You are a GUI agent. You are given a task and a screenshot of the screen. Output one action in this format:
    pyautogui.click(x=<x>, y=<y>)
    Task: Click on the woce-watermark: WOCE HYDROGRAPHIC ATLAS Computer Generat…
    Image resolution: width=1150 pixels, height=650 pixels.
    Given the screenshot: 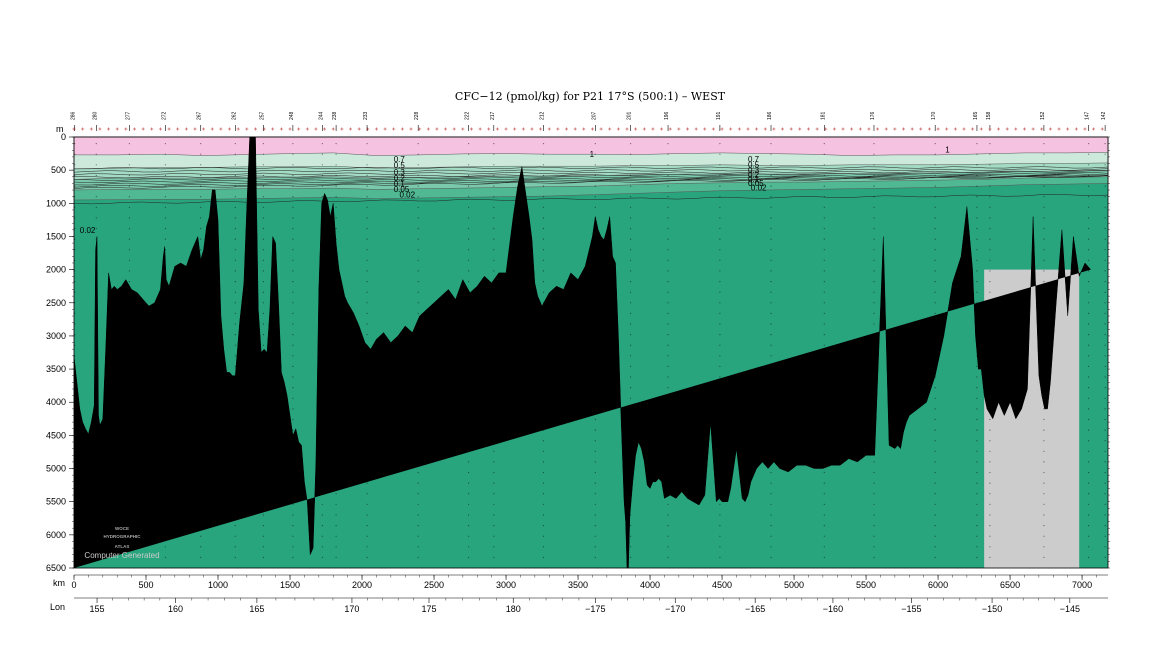 What is the action you would take?
    pyautogui.click(x=121, y=543)
    